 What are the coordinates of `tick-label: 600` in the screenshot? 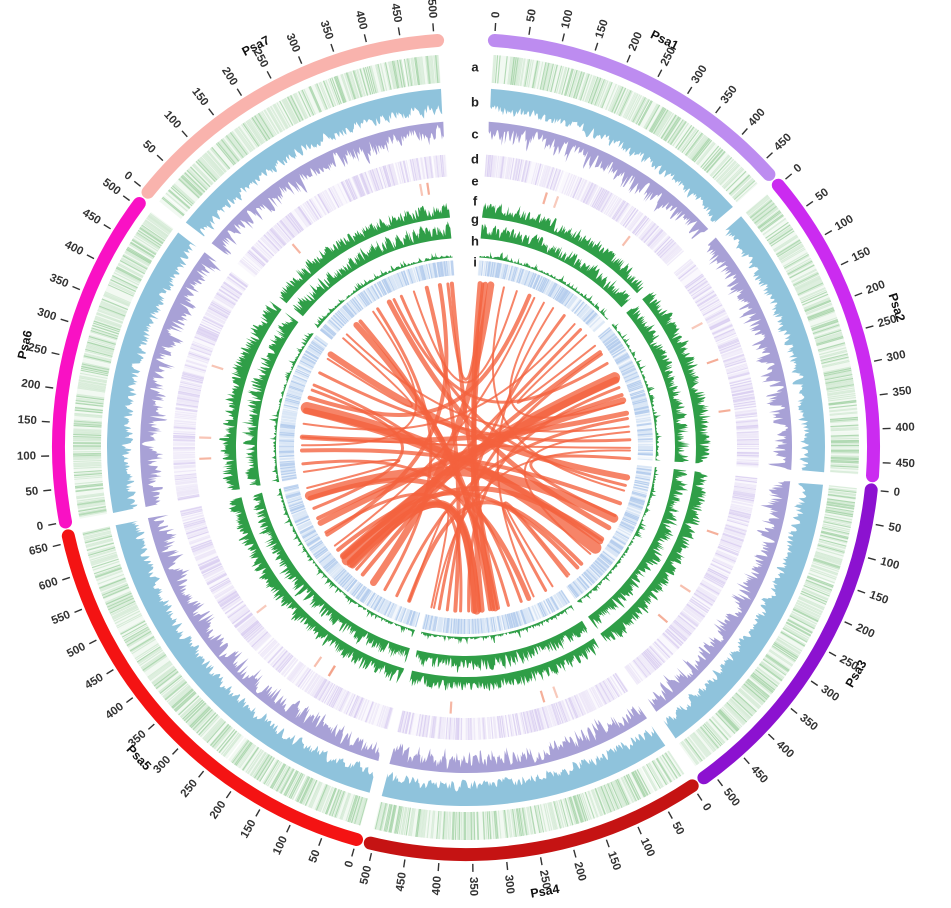 It's located at (49, 584).